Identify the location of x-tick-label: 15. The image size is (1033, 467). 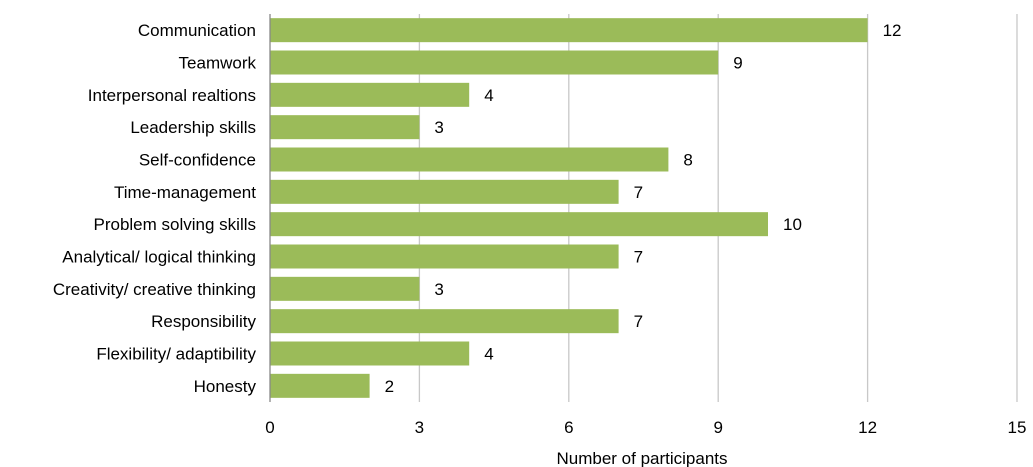
(1017, 427).